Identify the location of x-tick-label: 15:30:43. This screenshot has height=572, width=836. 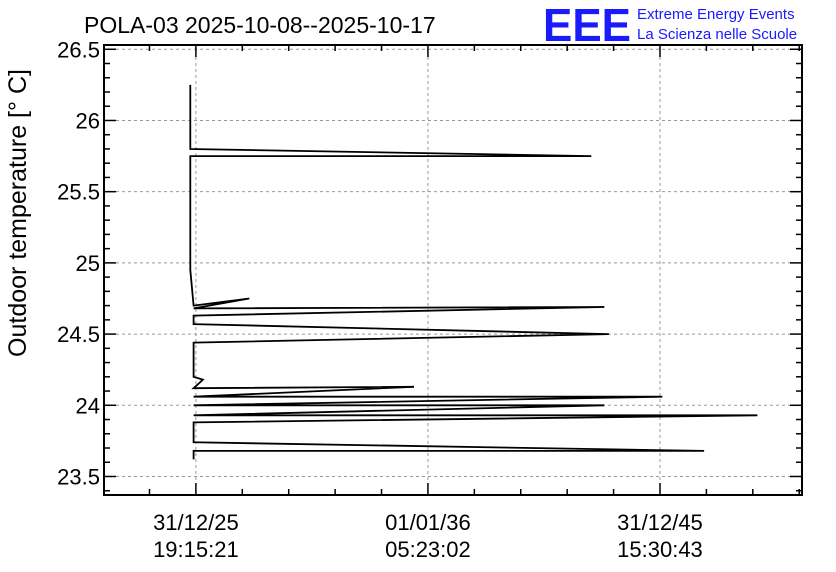
(660, 549).